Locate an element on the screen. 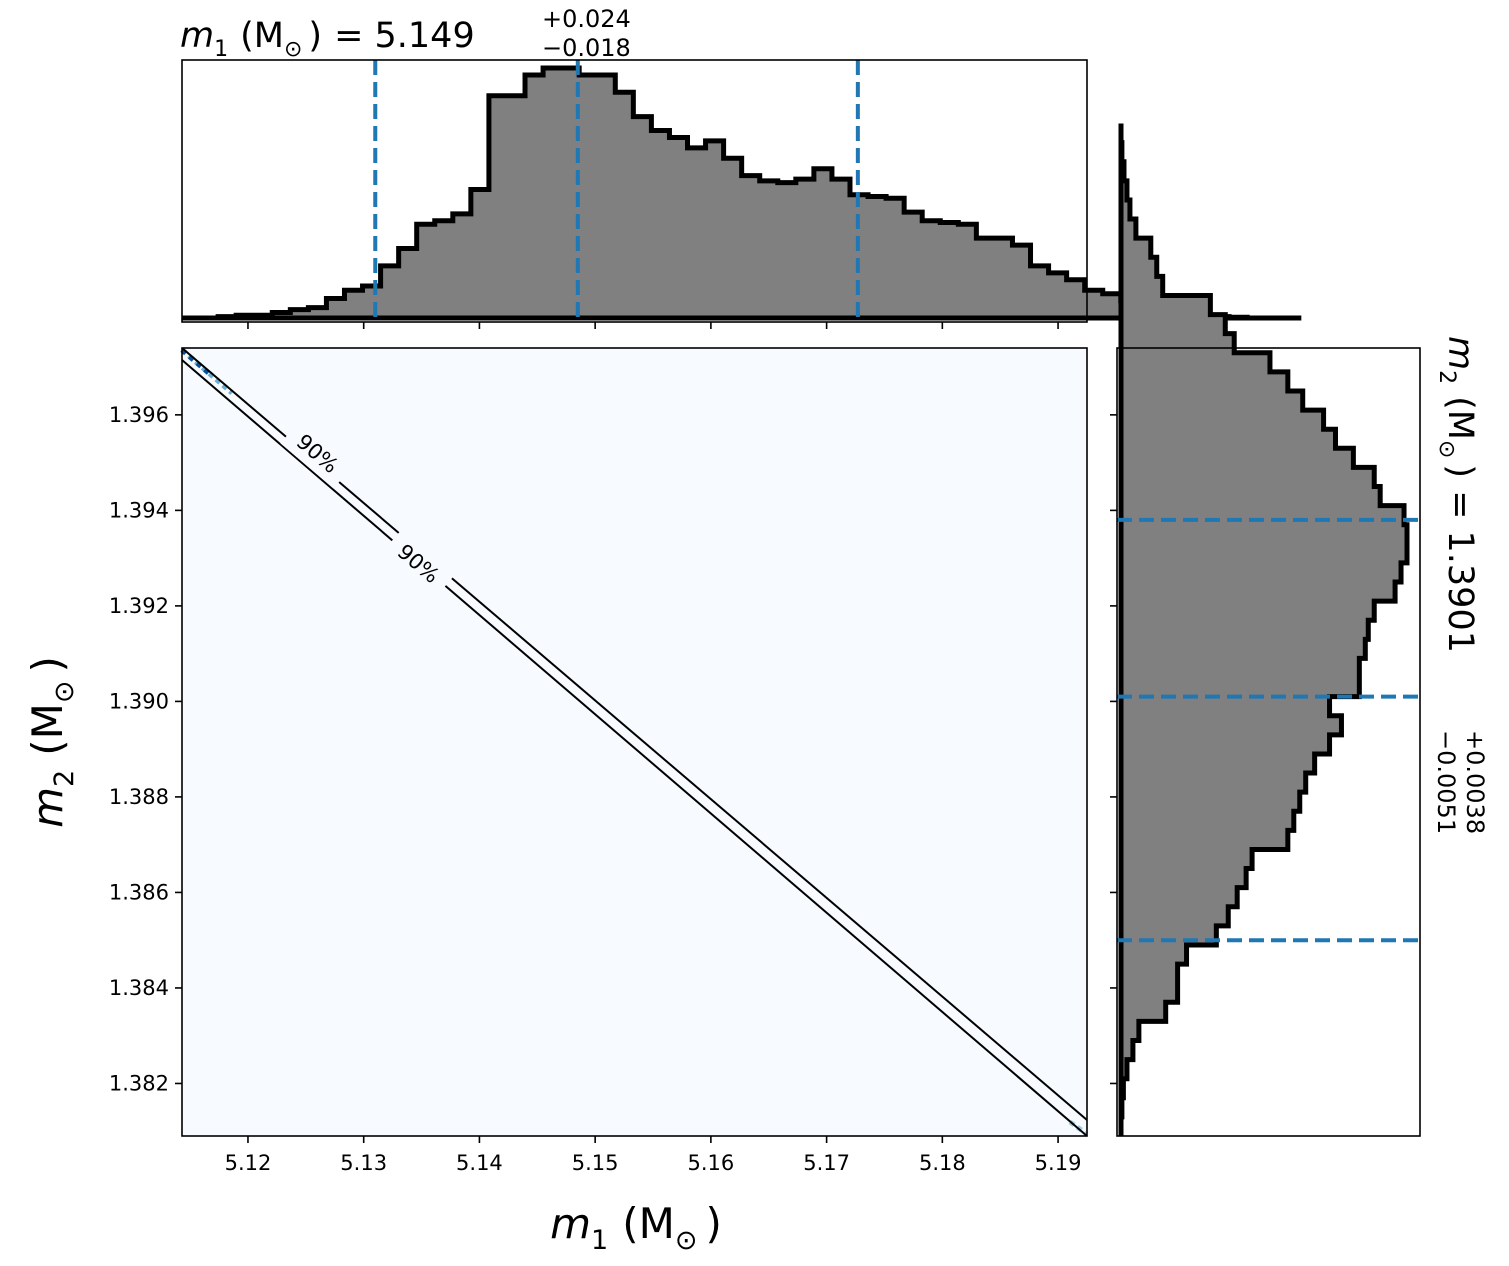 The height and width of the screenshot is (1266, 1509). m1-tick-label-6: 5.18 is located at coordinates (942, 1163).